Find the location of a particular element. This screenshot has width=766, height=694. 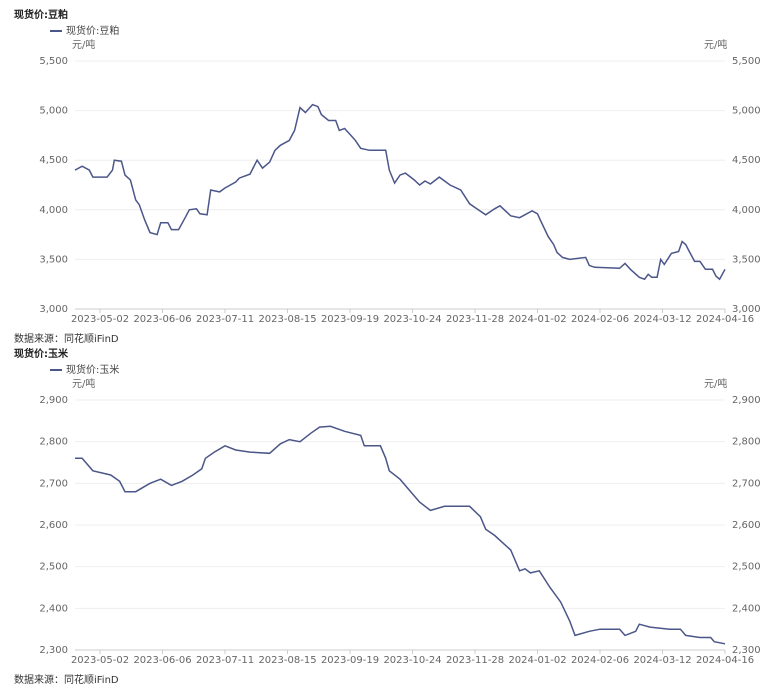

y2-tick-label: 3,000 is located at coordinates (746, 309).